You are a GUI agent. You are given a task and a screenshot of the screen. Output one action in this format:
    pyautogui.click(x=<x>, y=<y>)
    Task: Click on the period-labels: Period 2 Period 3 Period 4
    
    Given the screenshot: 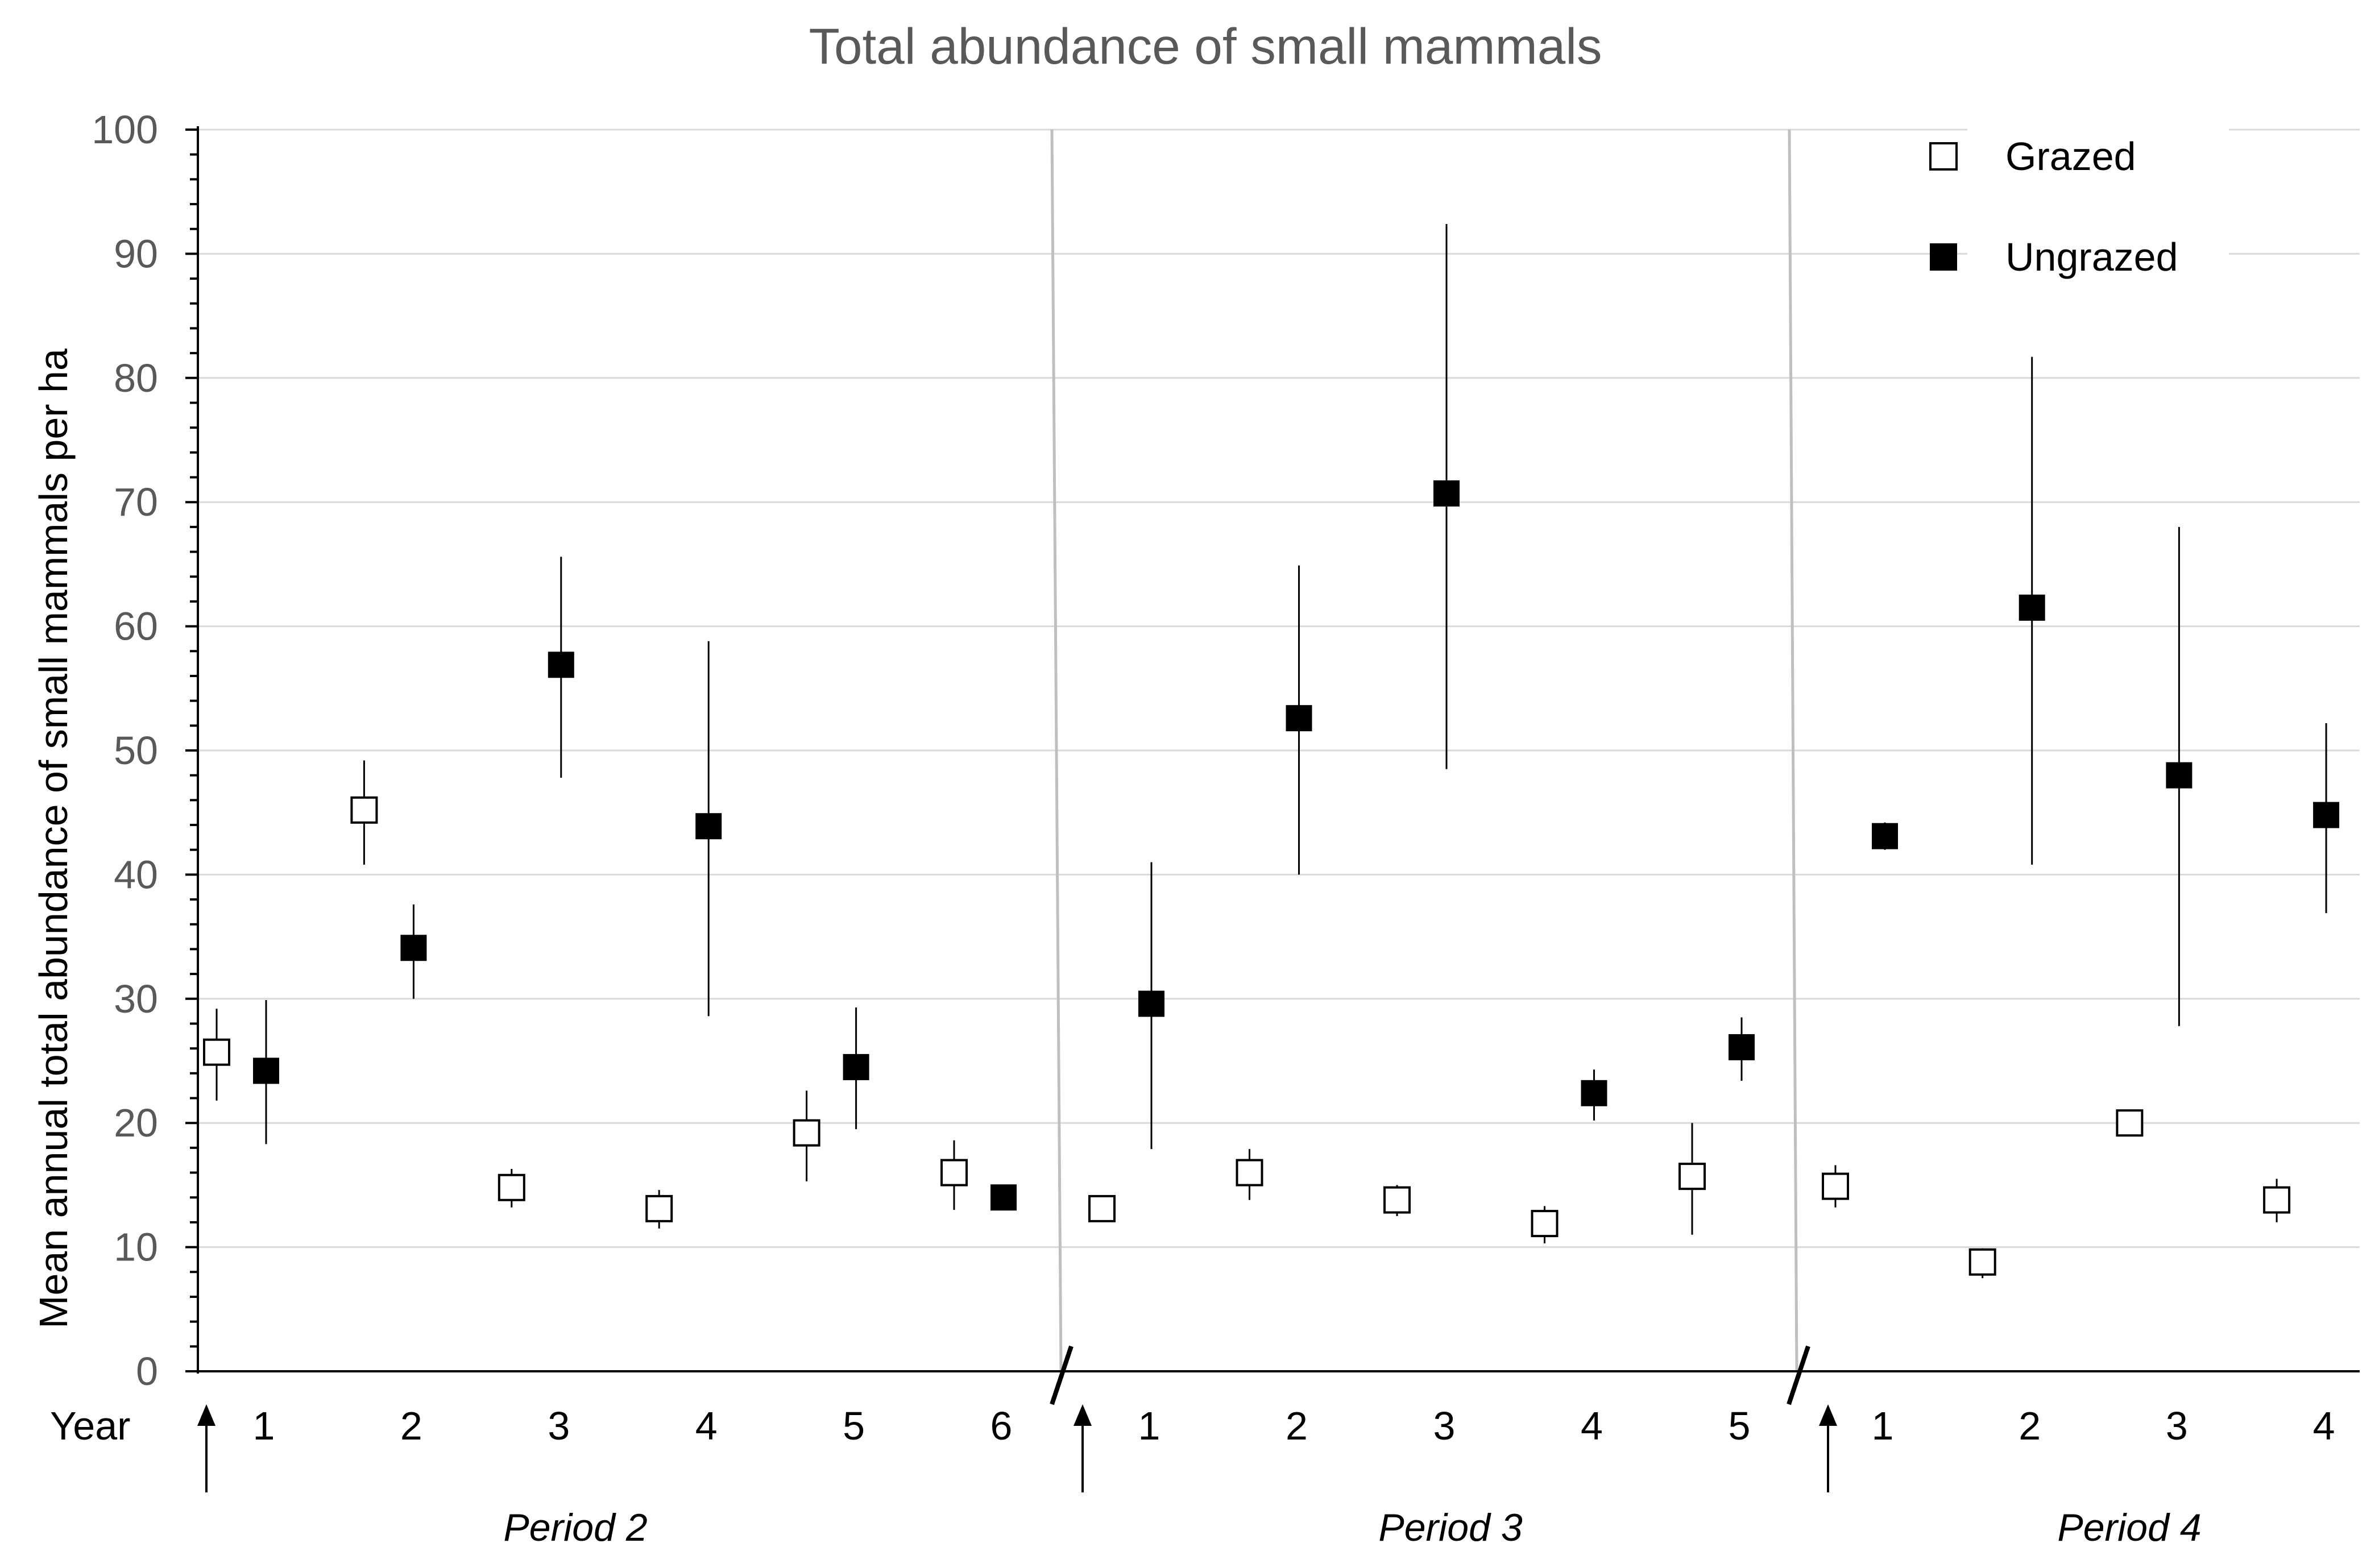 What is the action you would take?
    pyautogui.click(x=1352, y=1527)
    